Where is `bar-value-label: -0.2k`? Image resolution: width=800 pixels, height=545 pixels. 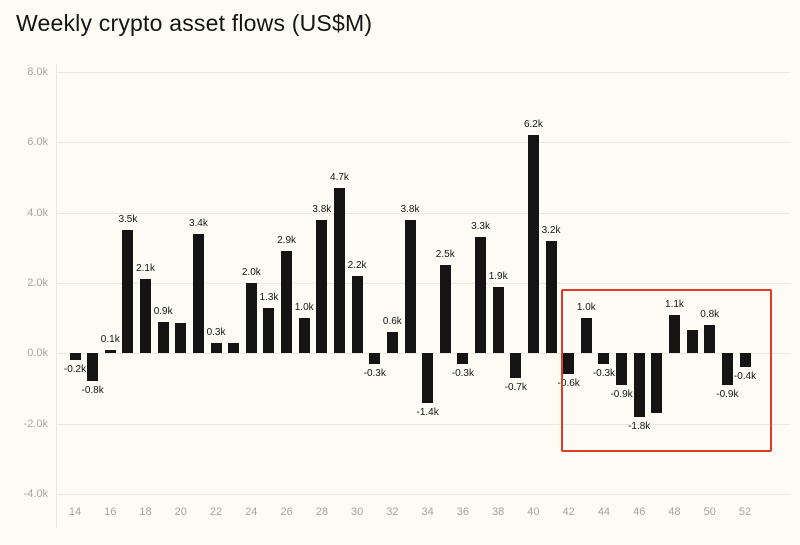
bar-value-label: -0.2k is located at coordinates (75, 370).